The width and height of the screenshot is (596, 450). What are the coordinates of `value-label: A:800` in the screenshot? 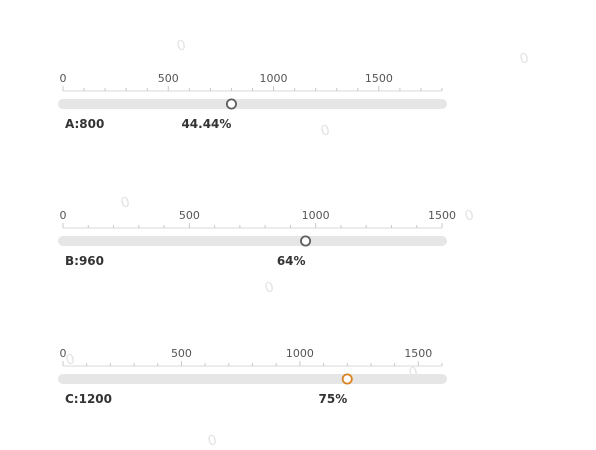 It's located at (84, 124).